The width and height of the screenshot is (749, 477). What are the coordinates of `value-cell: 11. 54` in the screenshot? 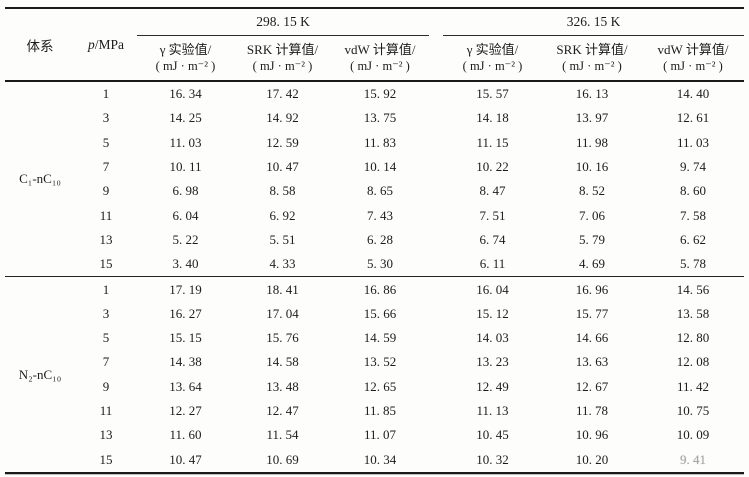 It's located at (282, 435).